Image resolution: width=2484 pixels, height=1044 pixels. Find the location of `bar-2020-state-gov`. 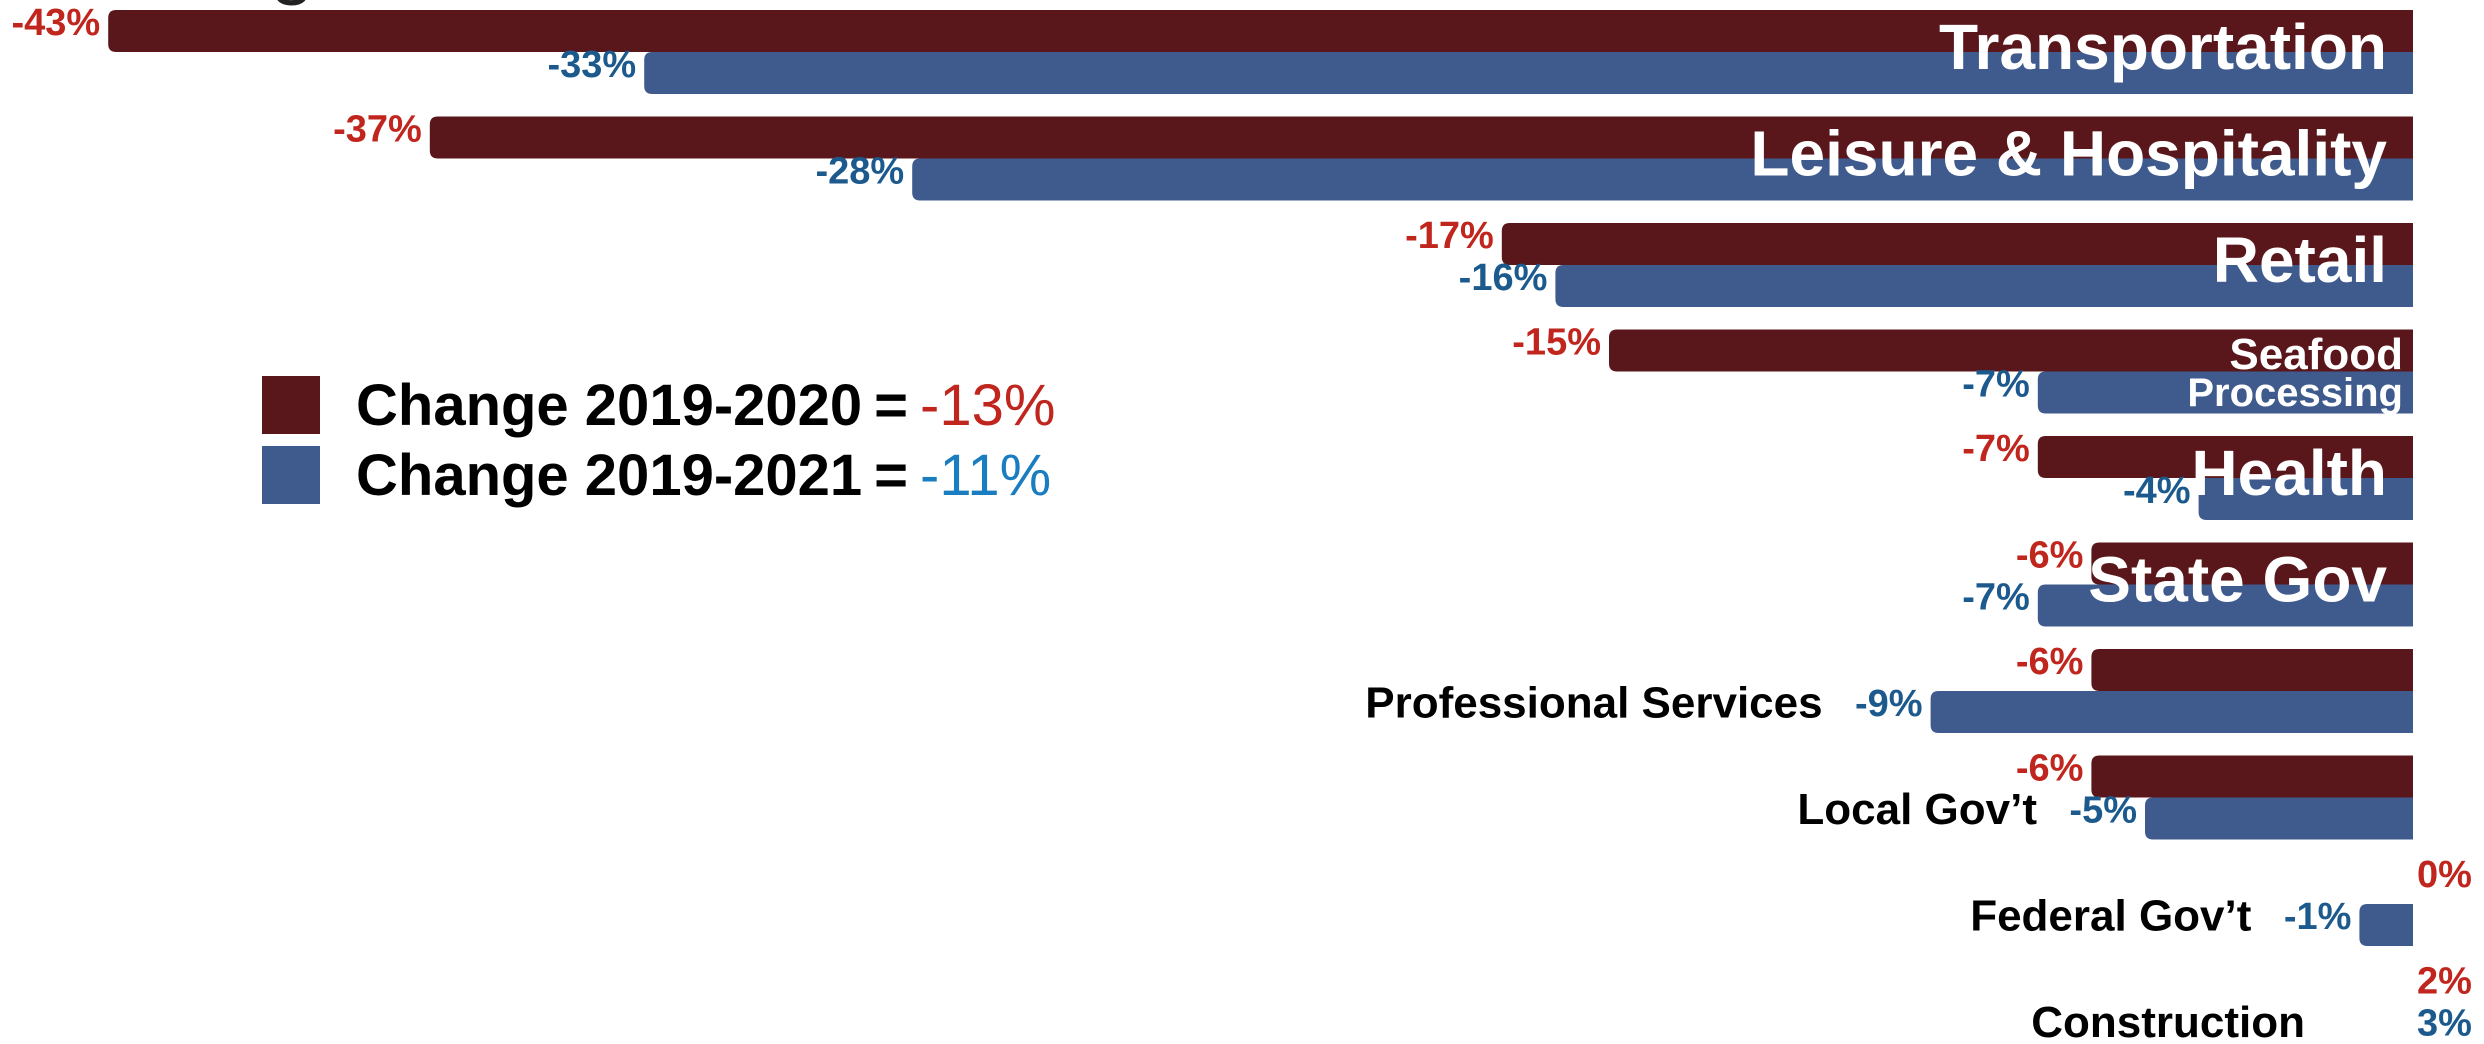

bar-2020-state-gov is located at coordinates (2252, 563).